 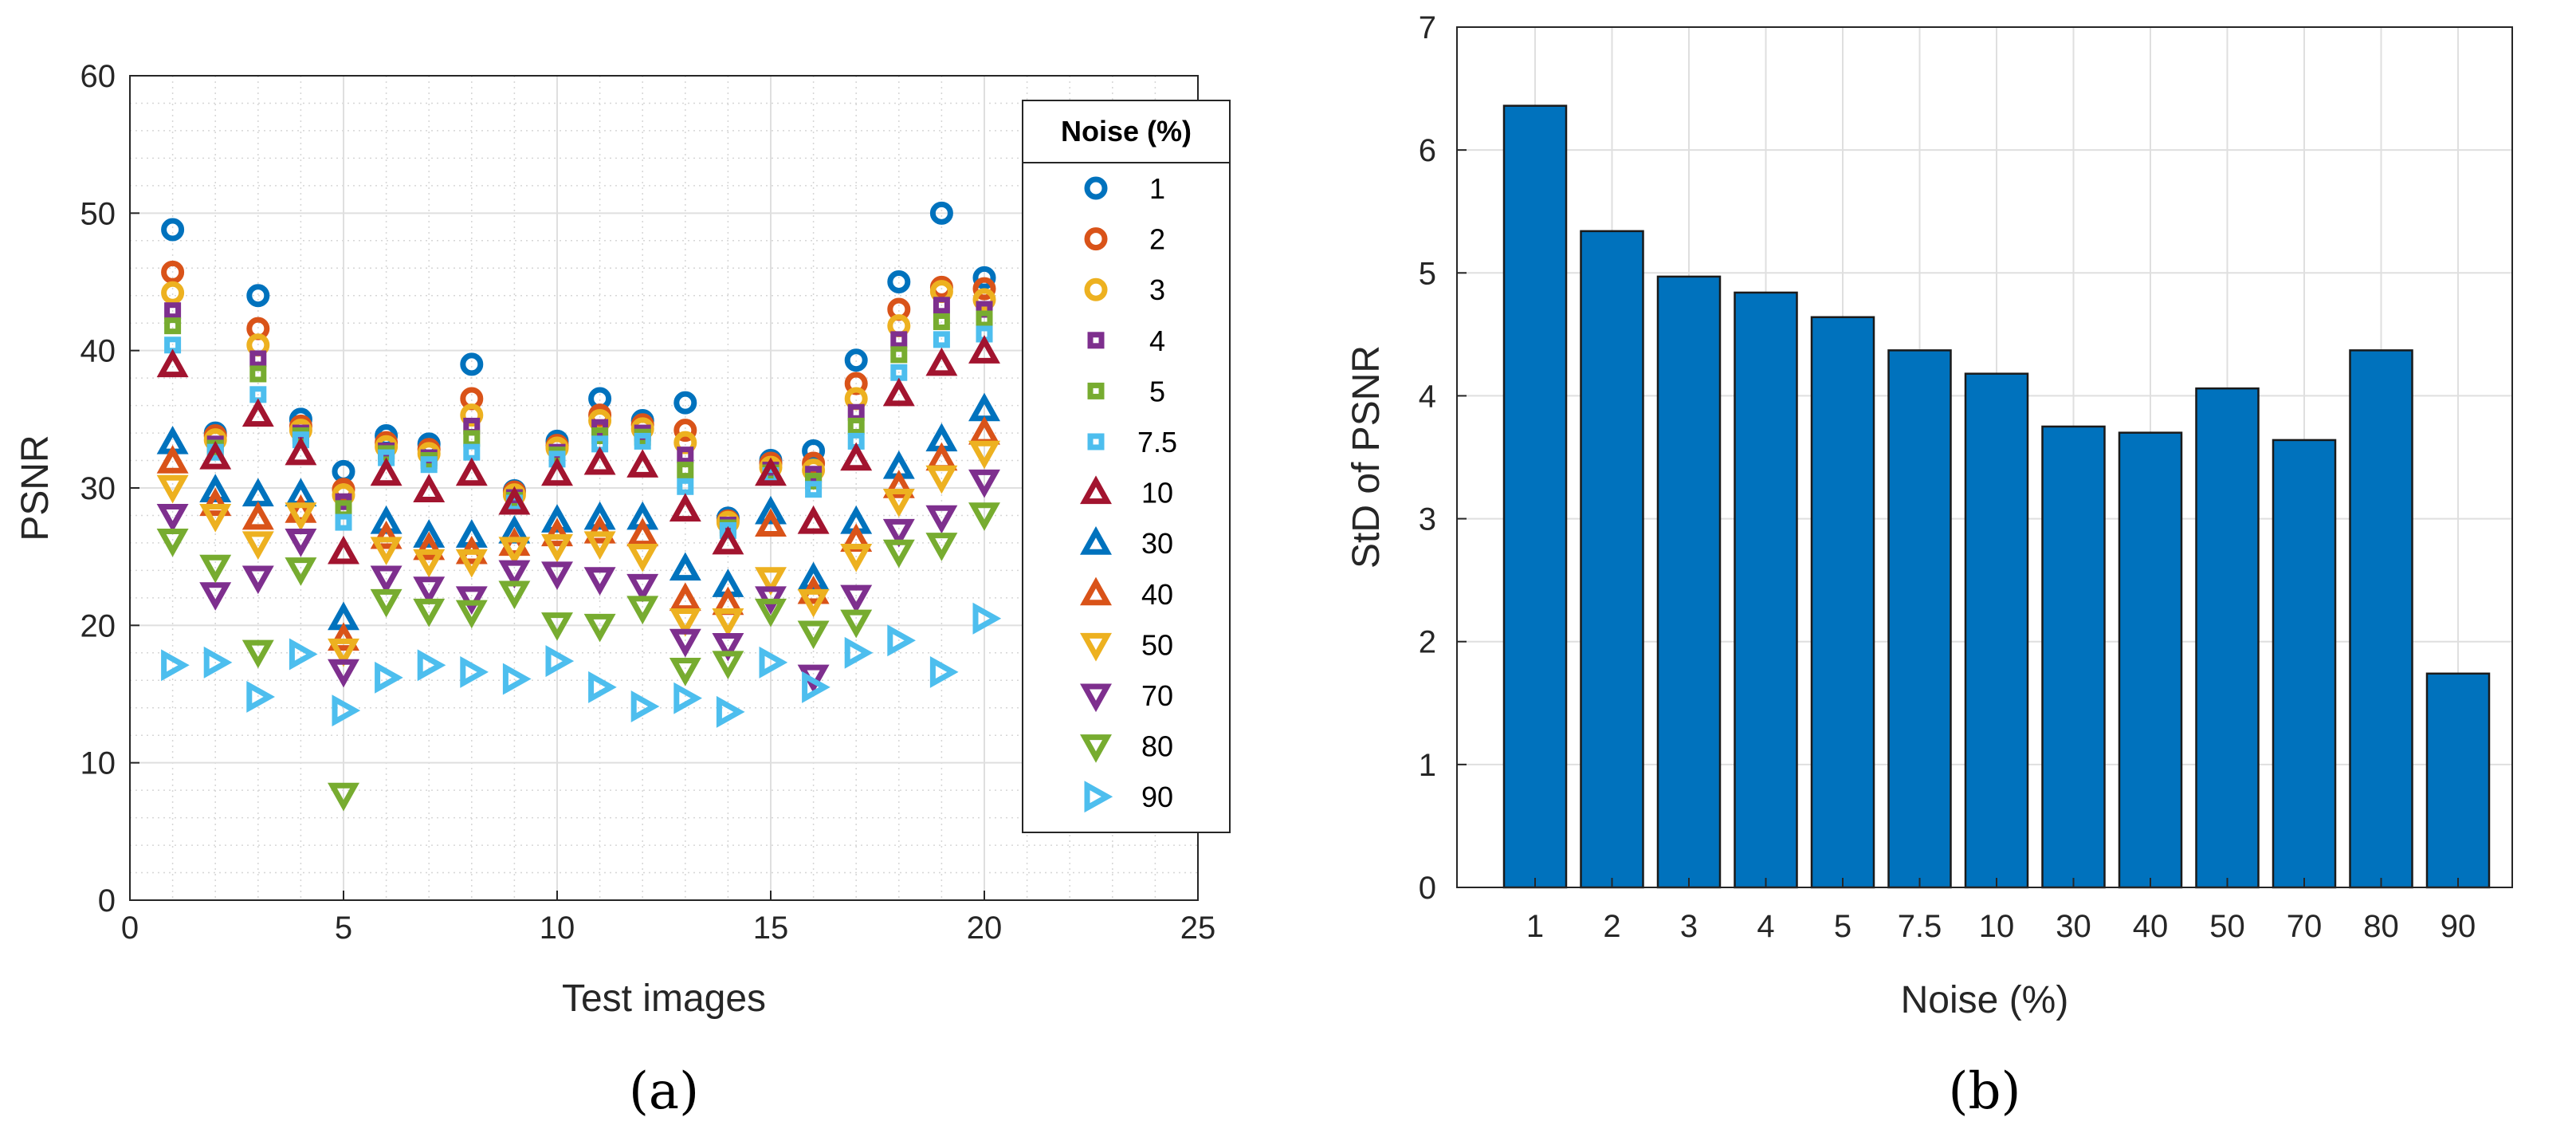 I want to click on legend-item: 3, so click(x=1124, y=289).